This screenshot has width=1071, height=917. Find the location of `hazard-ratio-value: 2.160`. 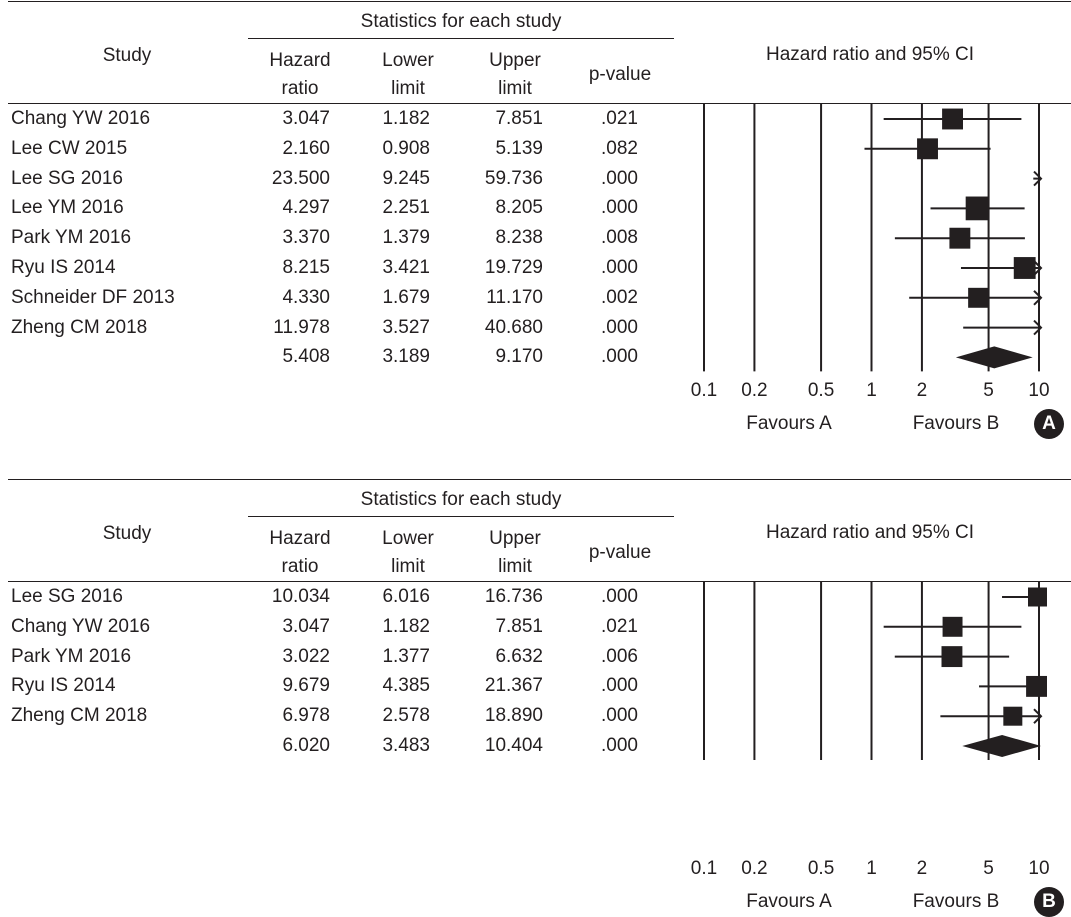

hazard-ratio-value: 2.160 is located at coordinates (306, 148).